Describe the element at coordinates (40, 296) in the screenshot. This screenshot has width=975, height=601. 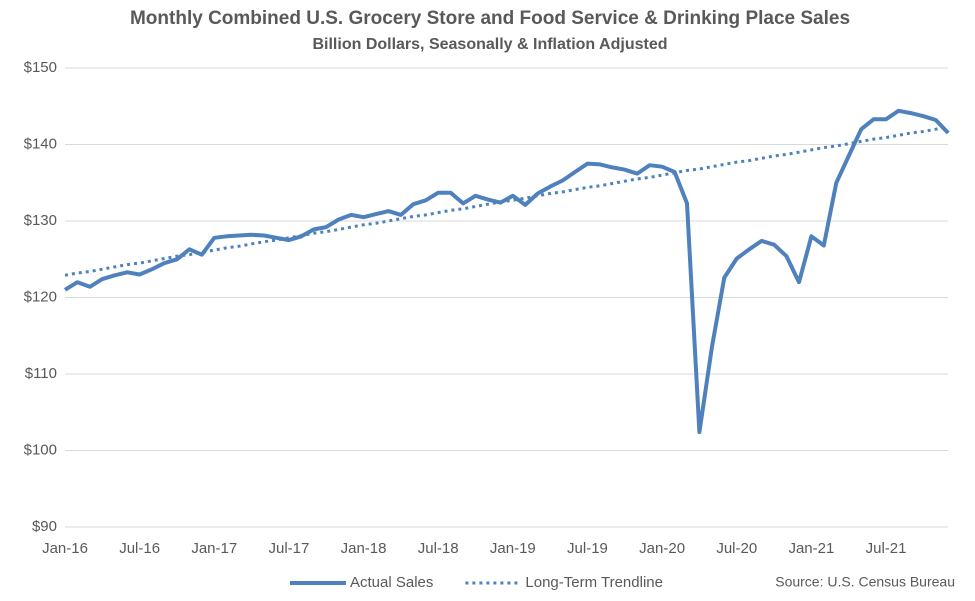
I see `y-tick-label: $120` at that location.